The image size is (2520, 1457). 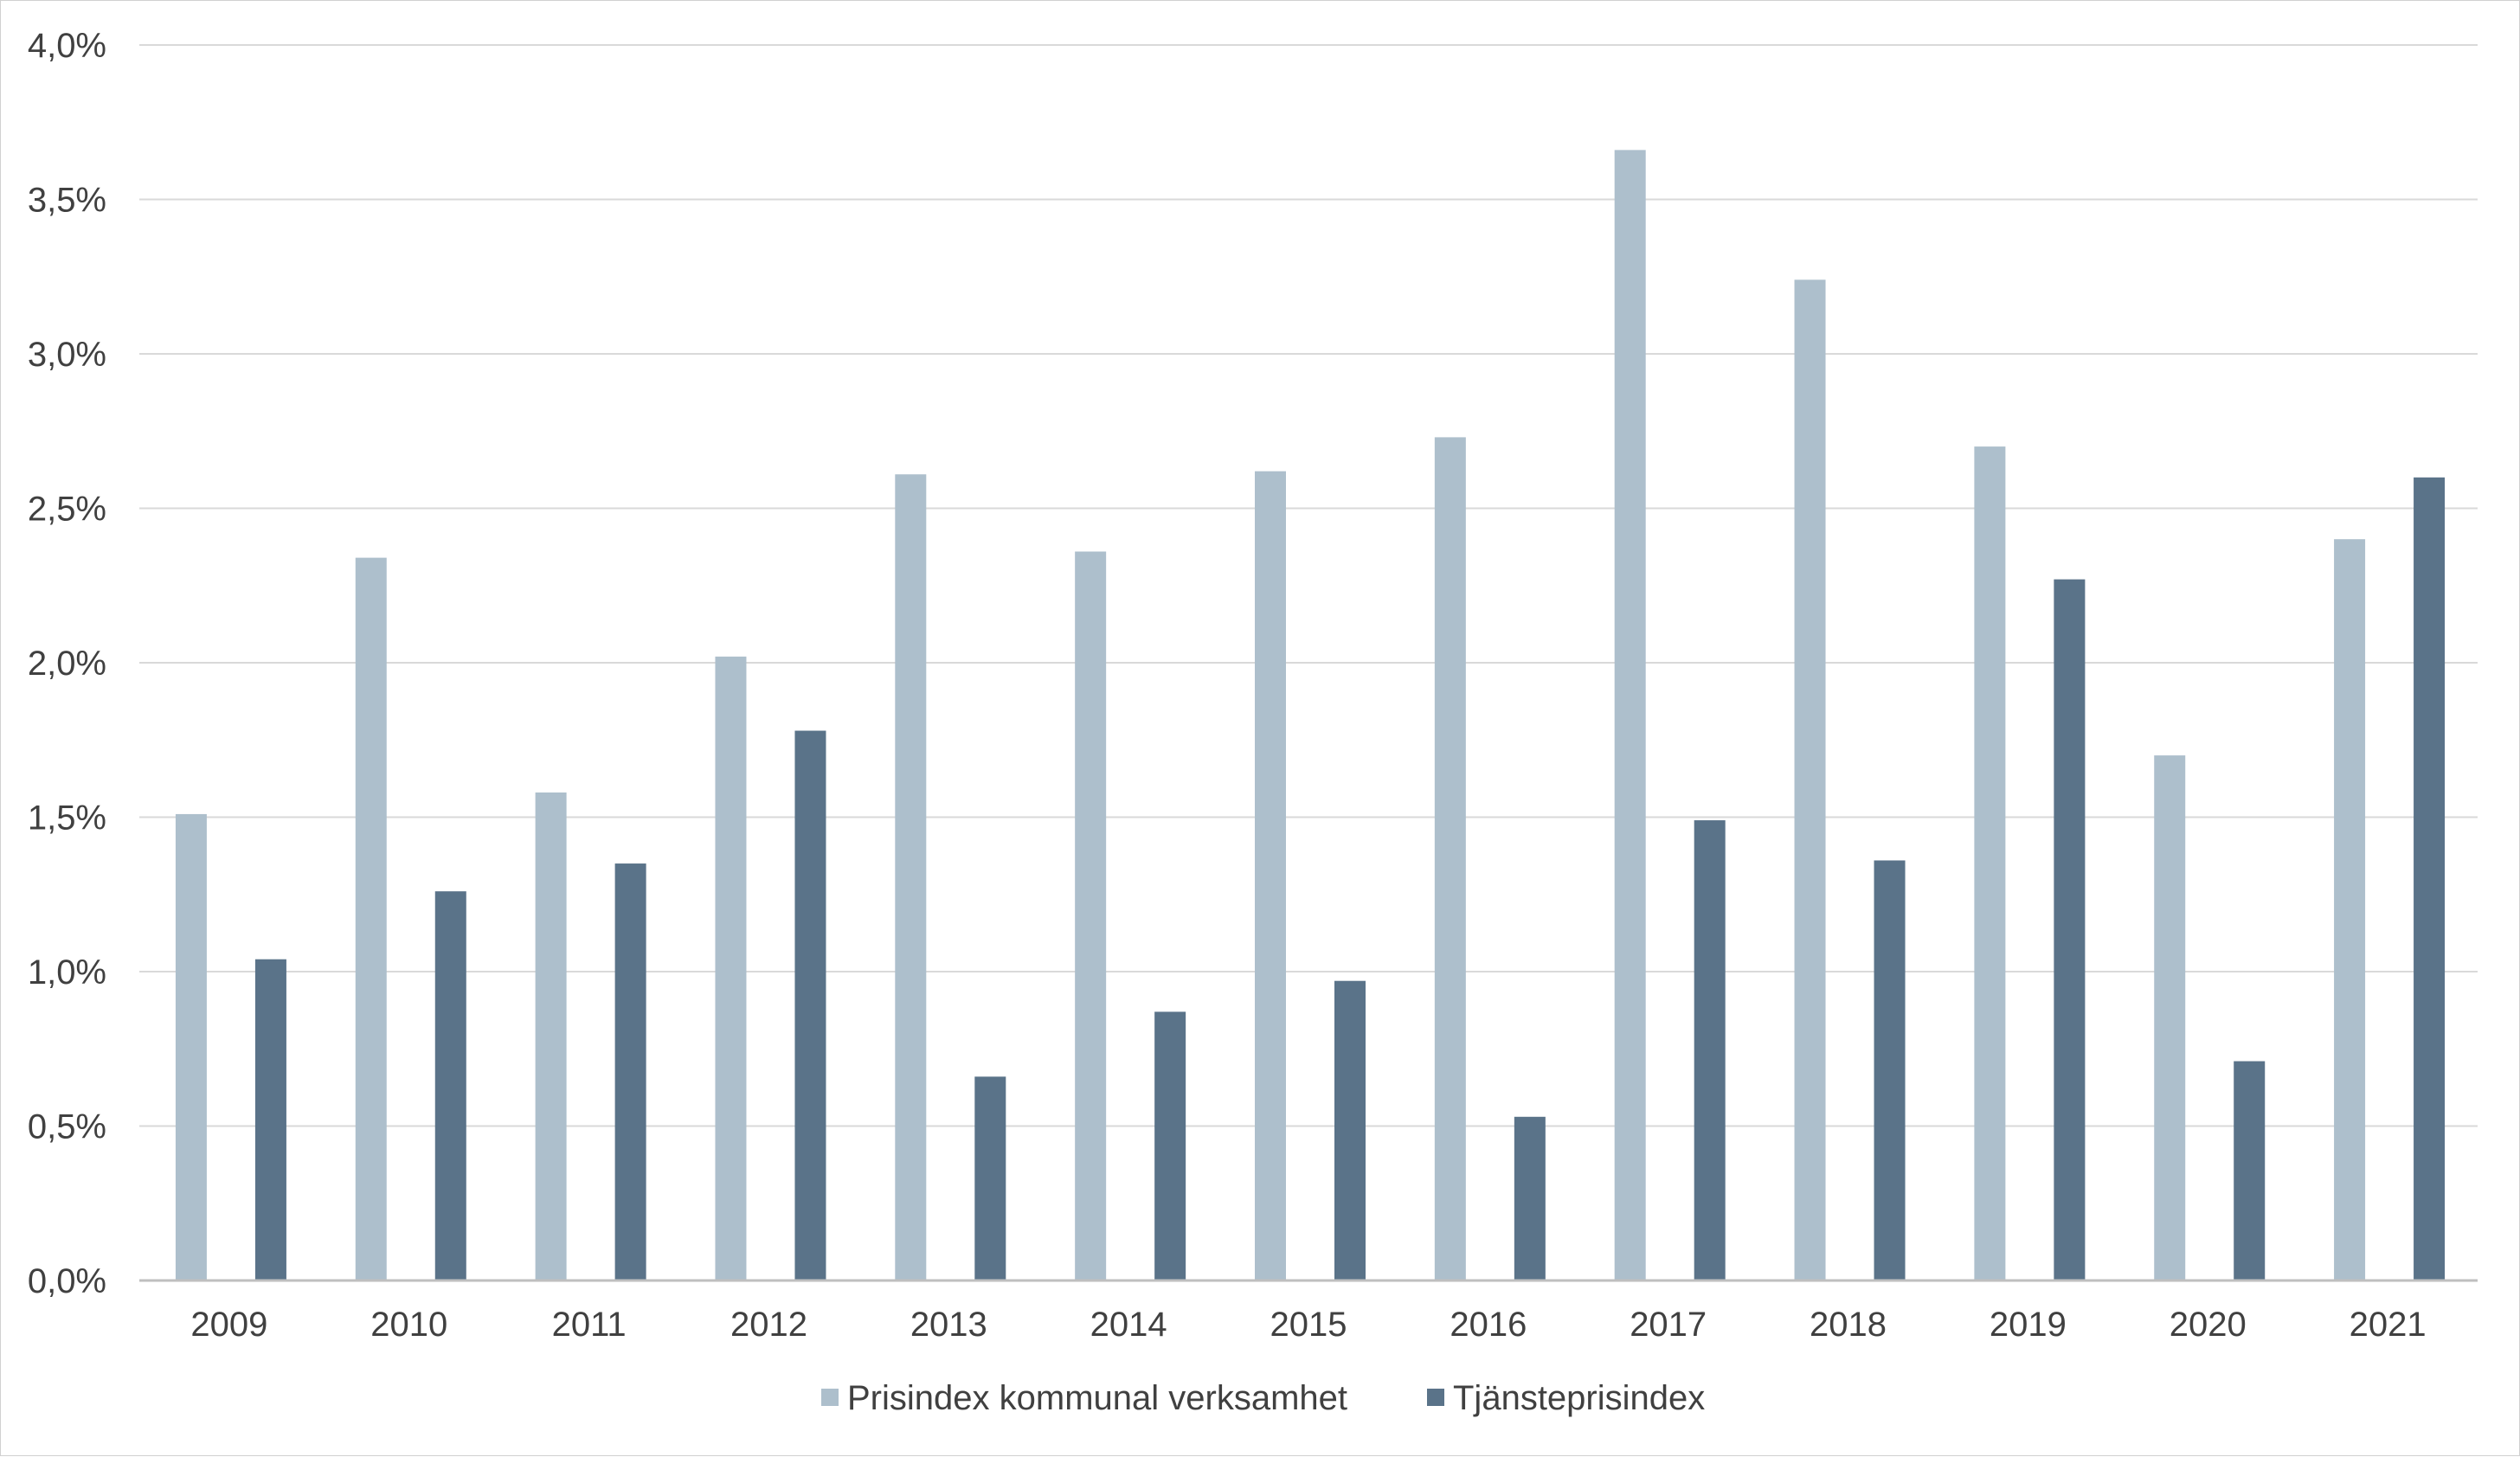 I want to click on bar-tjansteprisindex-2015, so click(x=1350, y=1130).